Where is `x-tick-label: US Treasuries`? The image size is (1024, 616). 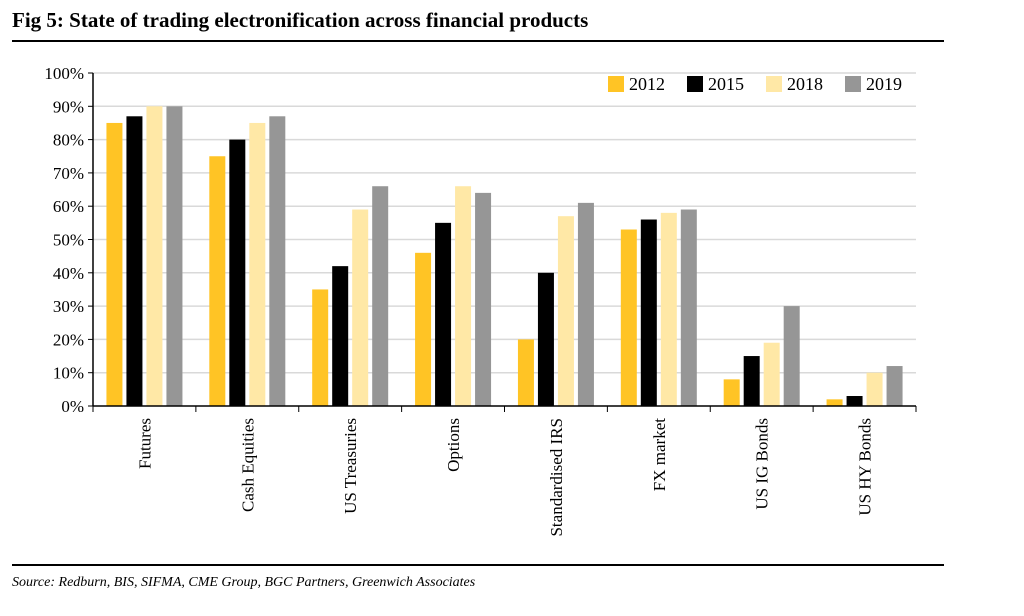 x-tick-label: US Treasuries is located at coordinates (350, 466).